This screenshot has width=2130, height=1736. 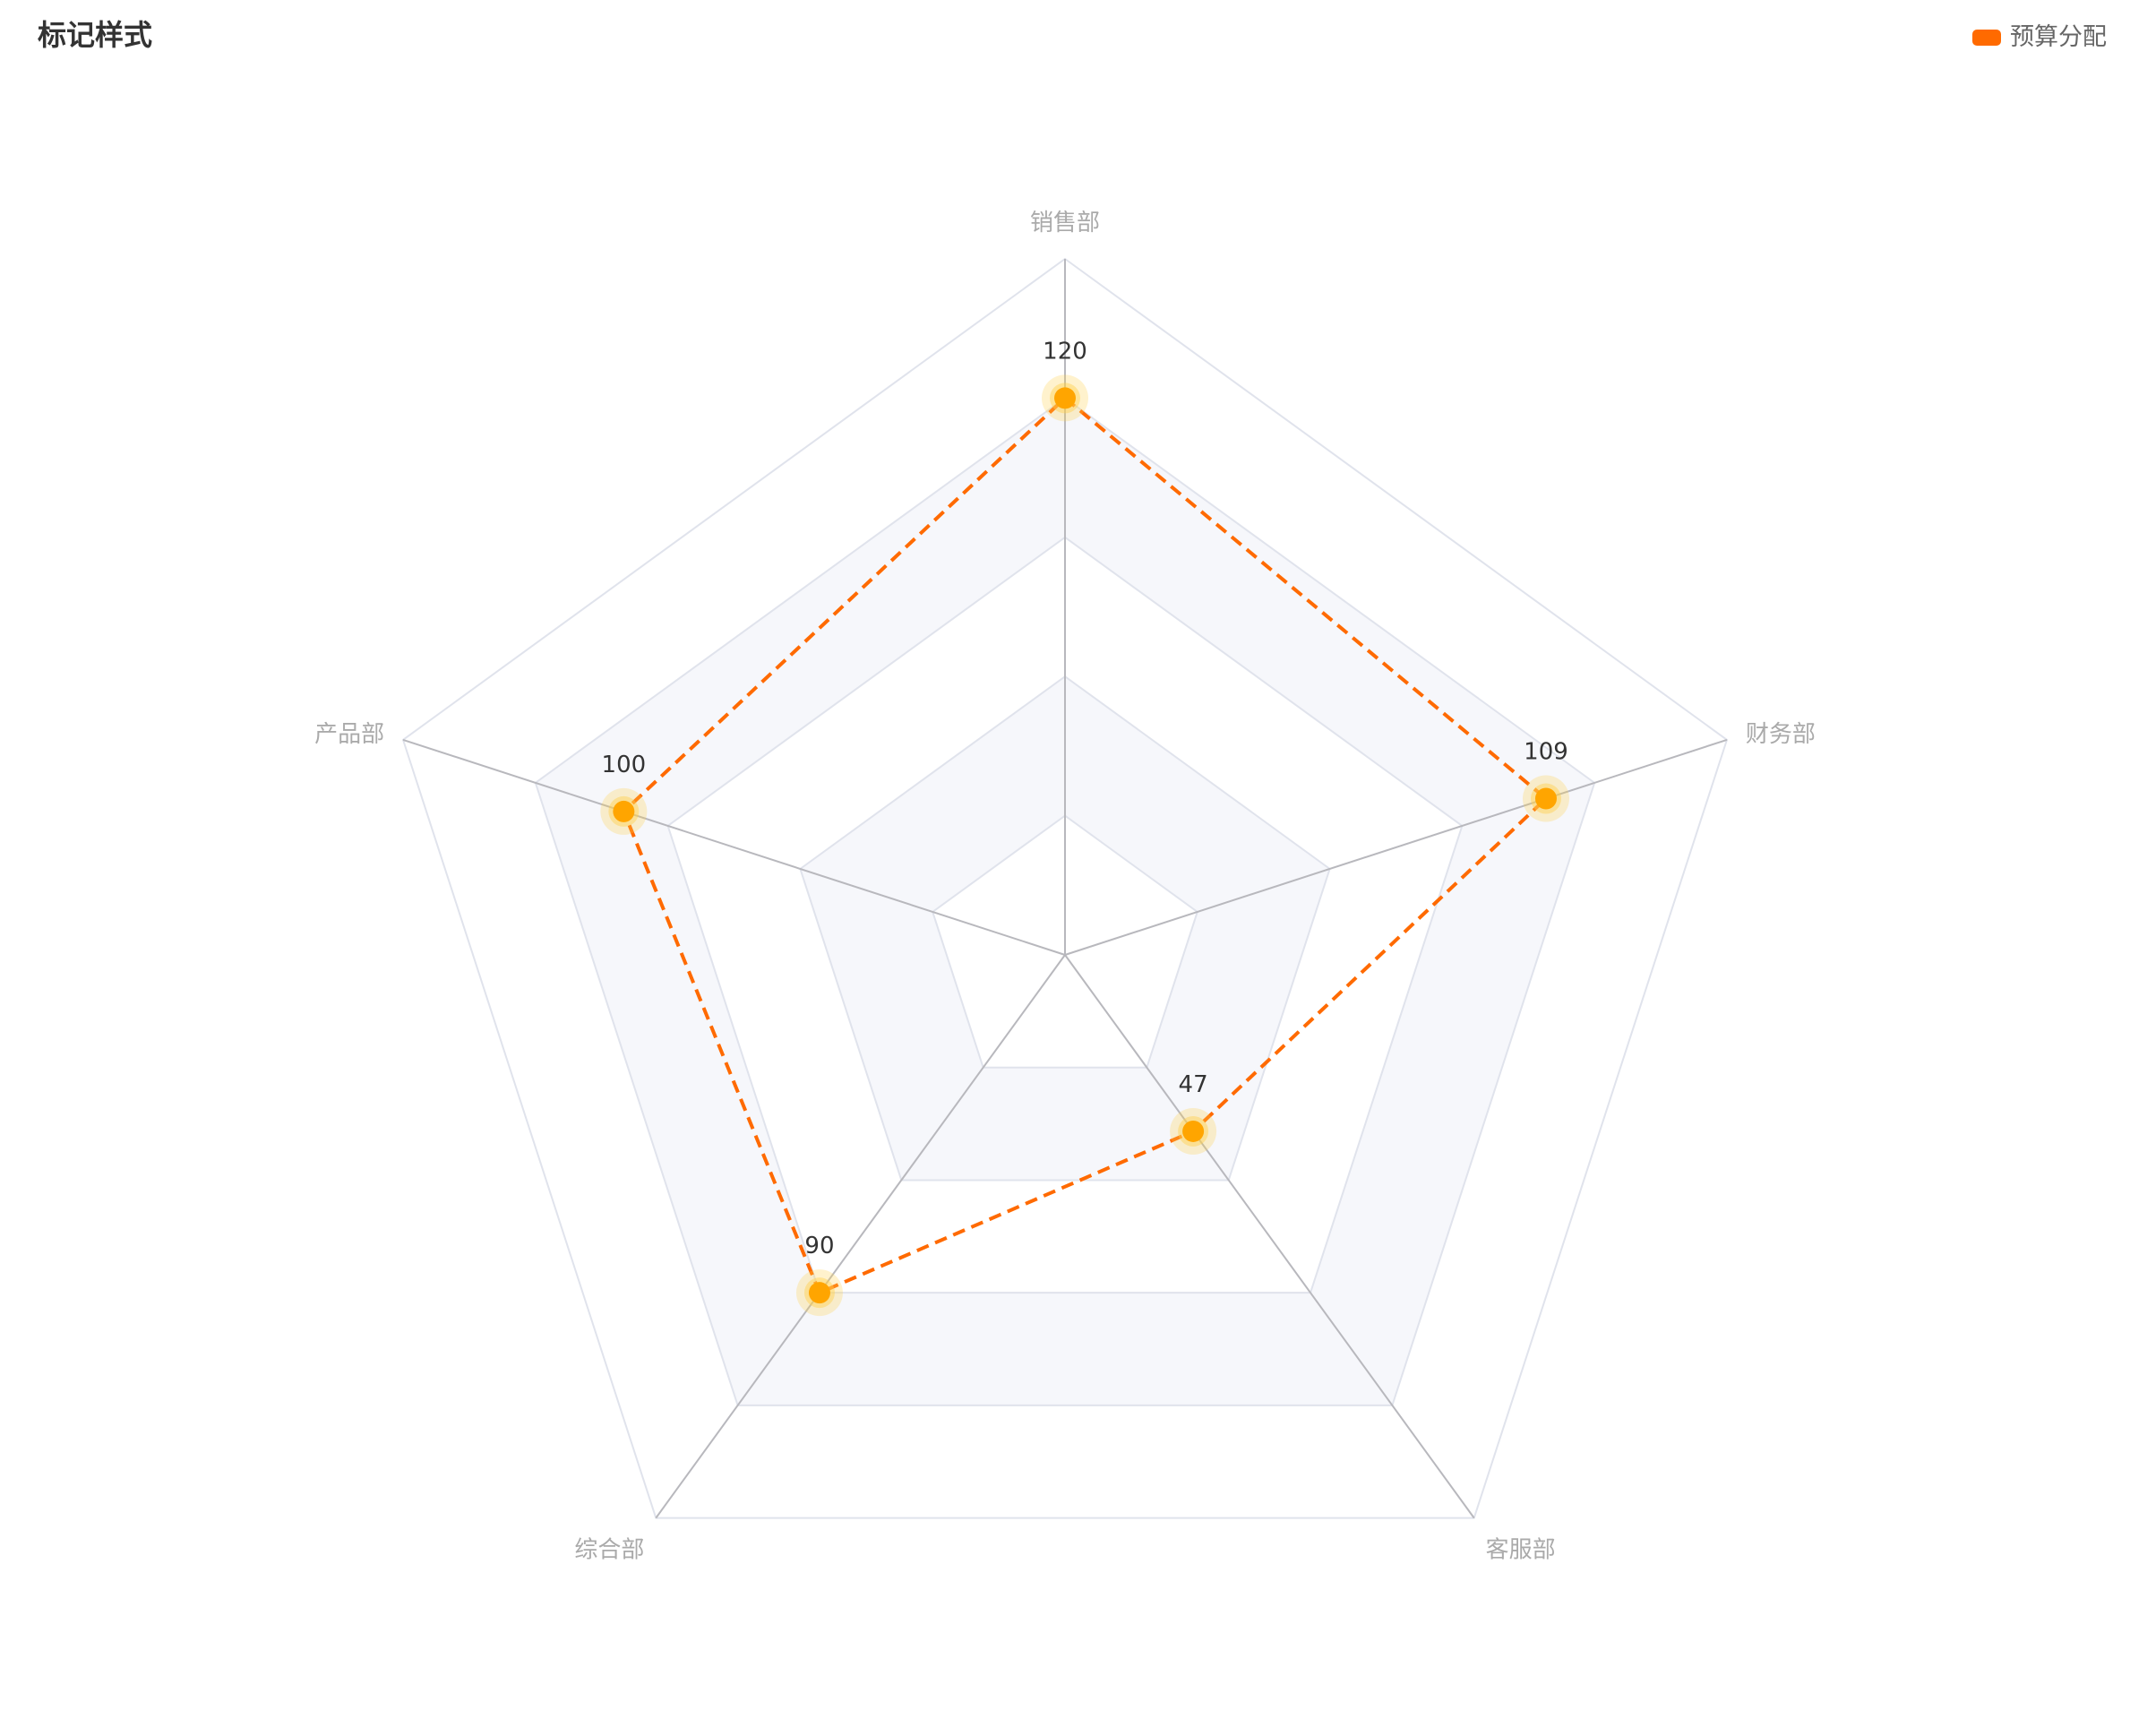 What do you see at coordinates (1521, 1550) in the screenshot?
I see `axis-label-2: 客服部` at bounding box center [1521, 1550].